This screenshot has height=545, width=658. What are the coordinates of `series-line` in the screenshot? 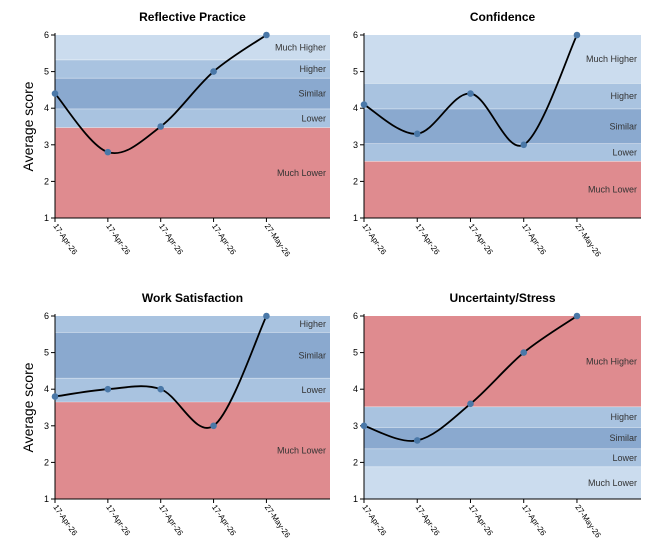 It's located at (470, 90).